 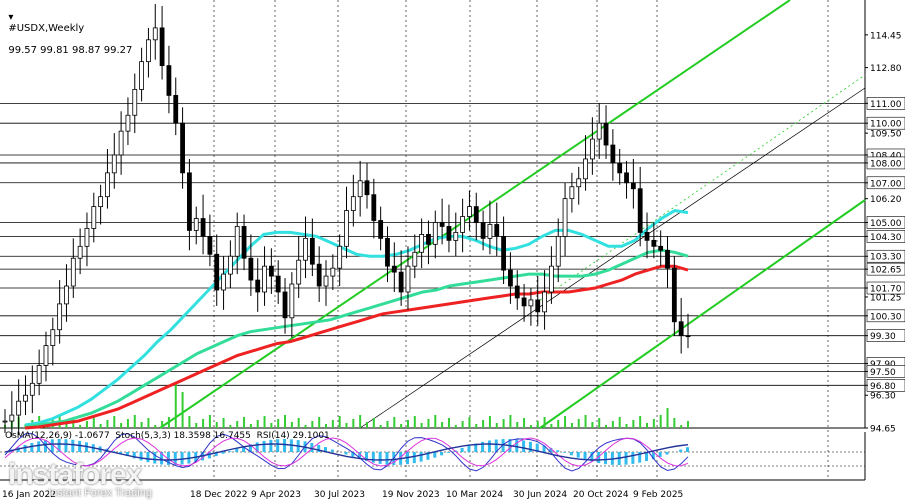 What do you see at coordinates (474, 495) in the screenshot?
I see `x-tick-label: 10 Mar 2024` at bounding box center [474, 495].